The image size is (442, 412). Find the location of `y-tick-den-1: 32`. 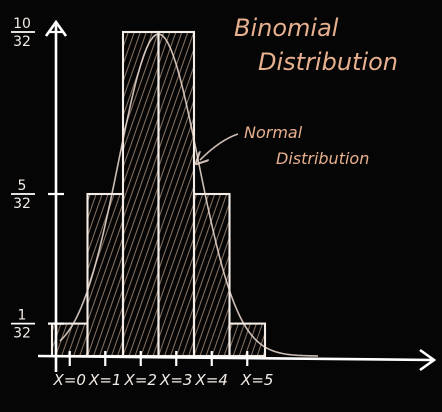

y-tick-den-1: 32 is located at coordinates (22, 204).